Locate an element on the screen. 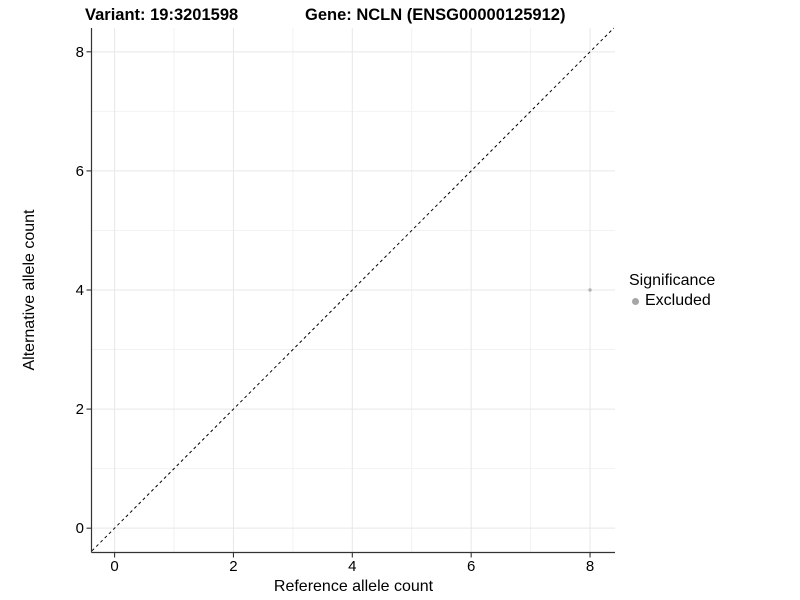 The width and height of the screenshot is (800, 600). legend-item-excluded: Excluded is located at coordinates (672, 301).